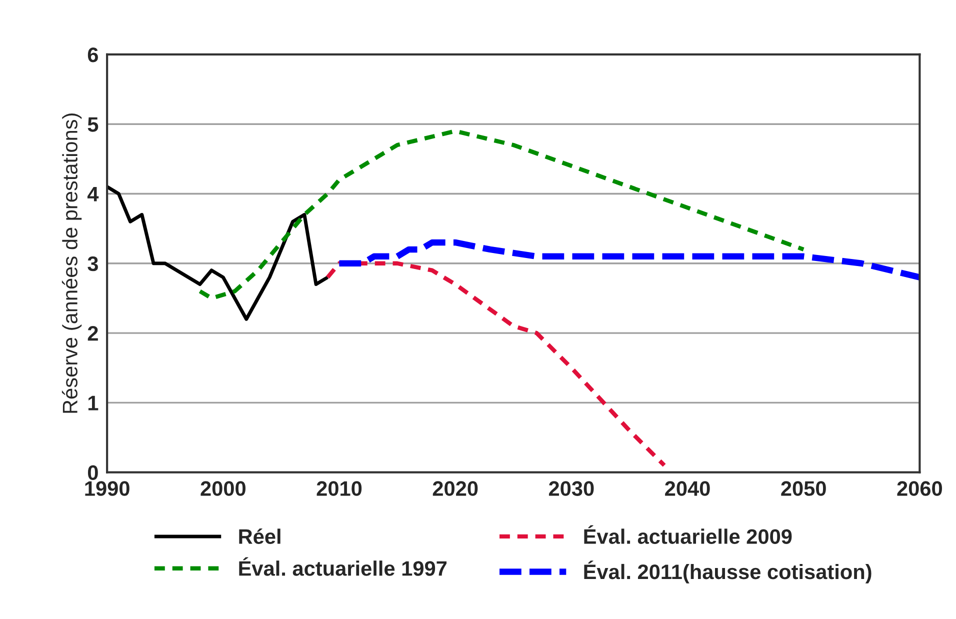  What do you see at coordinates (223, 488) in the screenshot?
I see `x-tick-label: 2000` at bounding box center [223, 488].